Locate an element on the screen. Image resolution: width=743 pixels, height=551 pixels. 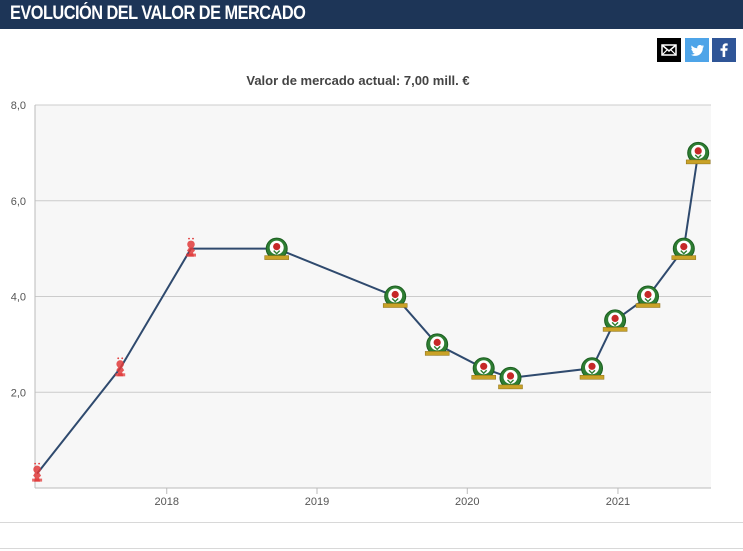
x-tick-label: 2020 is located at coordinates (467, 502).